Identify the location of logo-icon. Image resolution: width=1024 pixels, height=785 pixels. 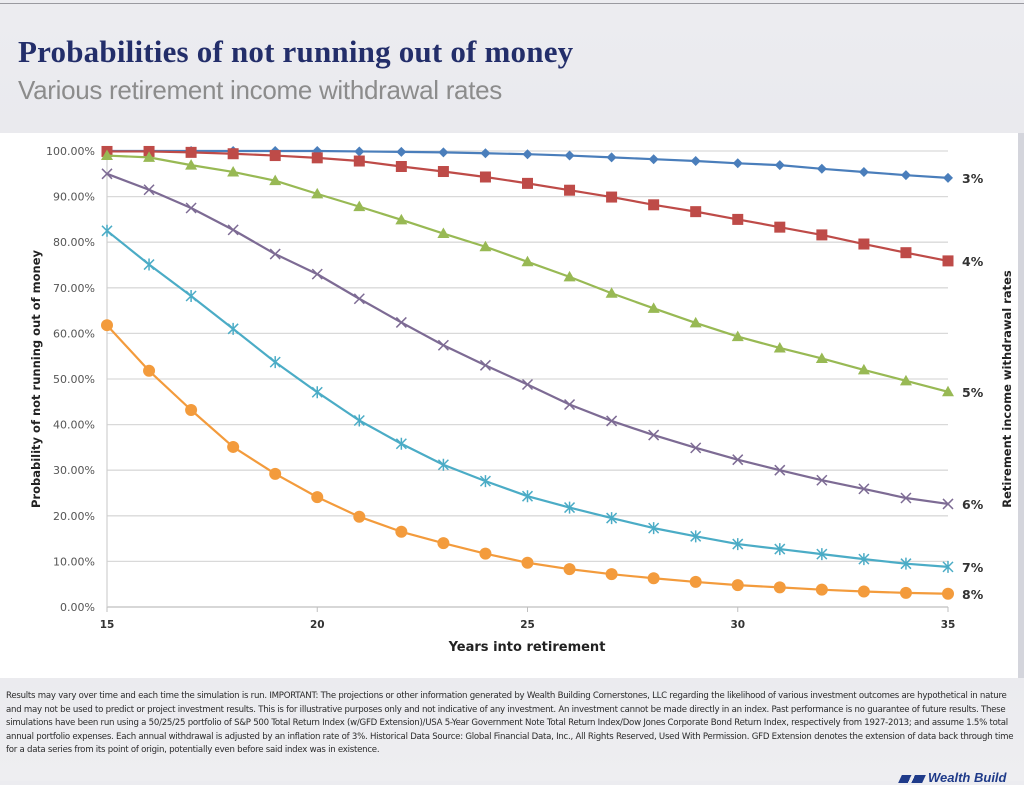
(912, 778).